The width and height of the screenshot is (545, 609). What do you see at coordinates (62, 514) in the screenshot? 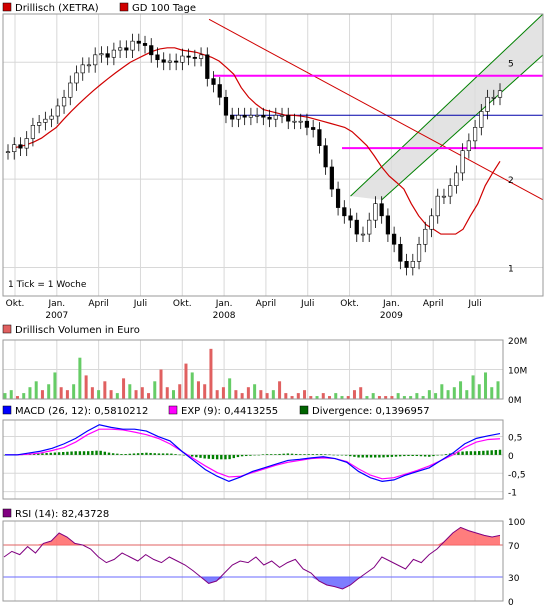
I see `legend-label-rsi: RSI (14): 82,43728` at bounding box center [62, 514].